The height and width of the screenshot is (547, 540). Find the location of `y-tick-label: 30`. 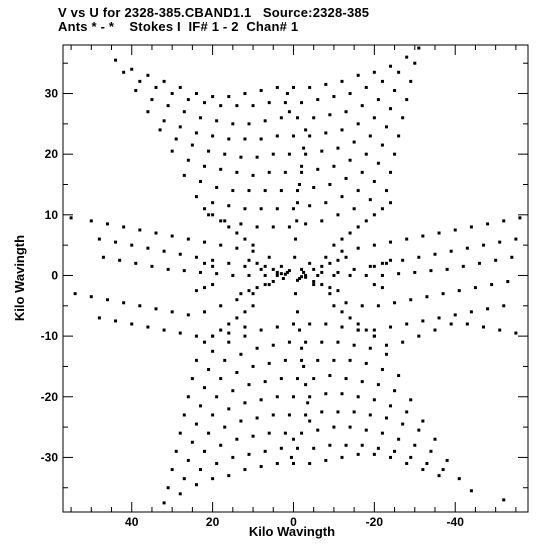

y-tick-label: 30 is located at coordinates (52, 94).